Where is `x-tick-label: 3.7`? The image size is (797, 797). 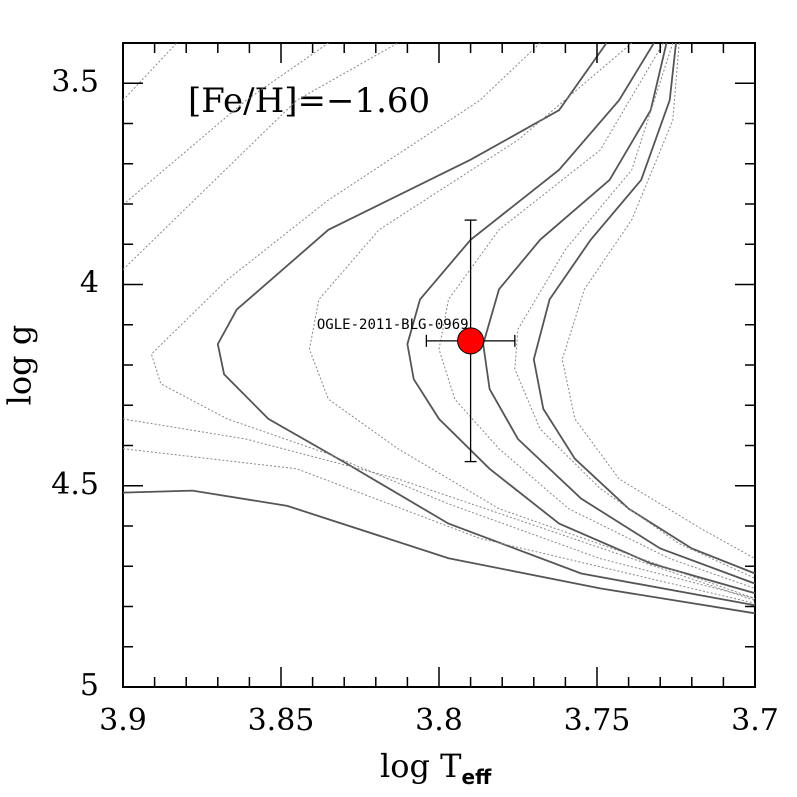 x-tick-label: 3.7 is located at coordinates (755, 720).